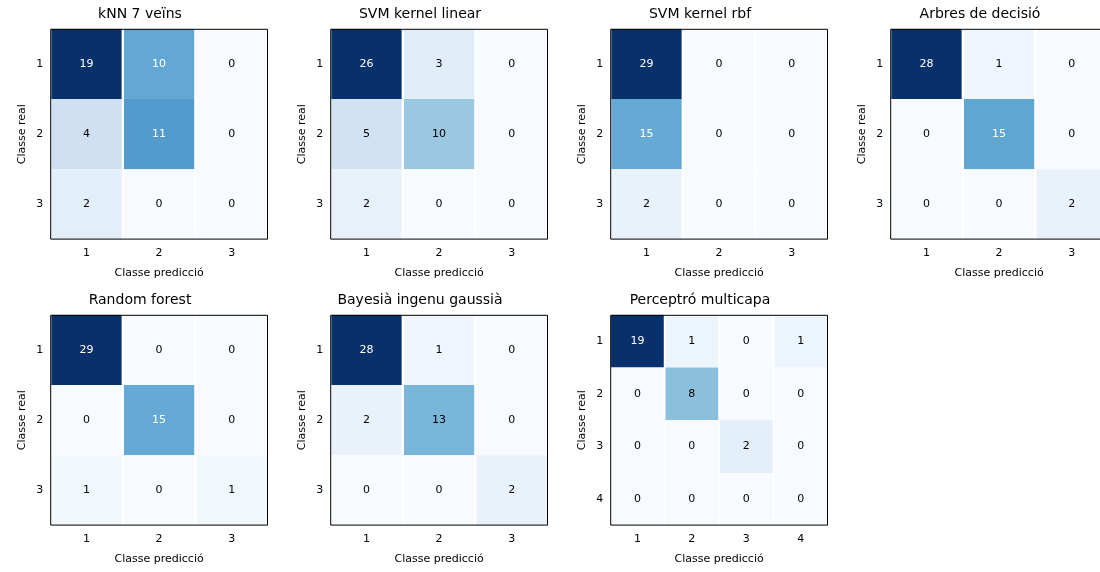  What do you see at coordinates (366, 134) in the screenshot?
I see `data-label: 5` at bounding box center [366, 134].